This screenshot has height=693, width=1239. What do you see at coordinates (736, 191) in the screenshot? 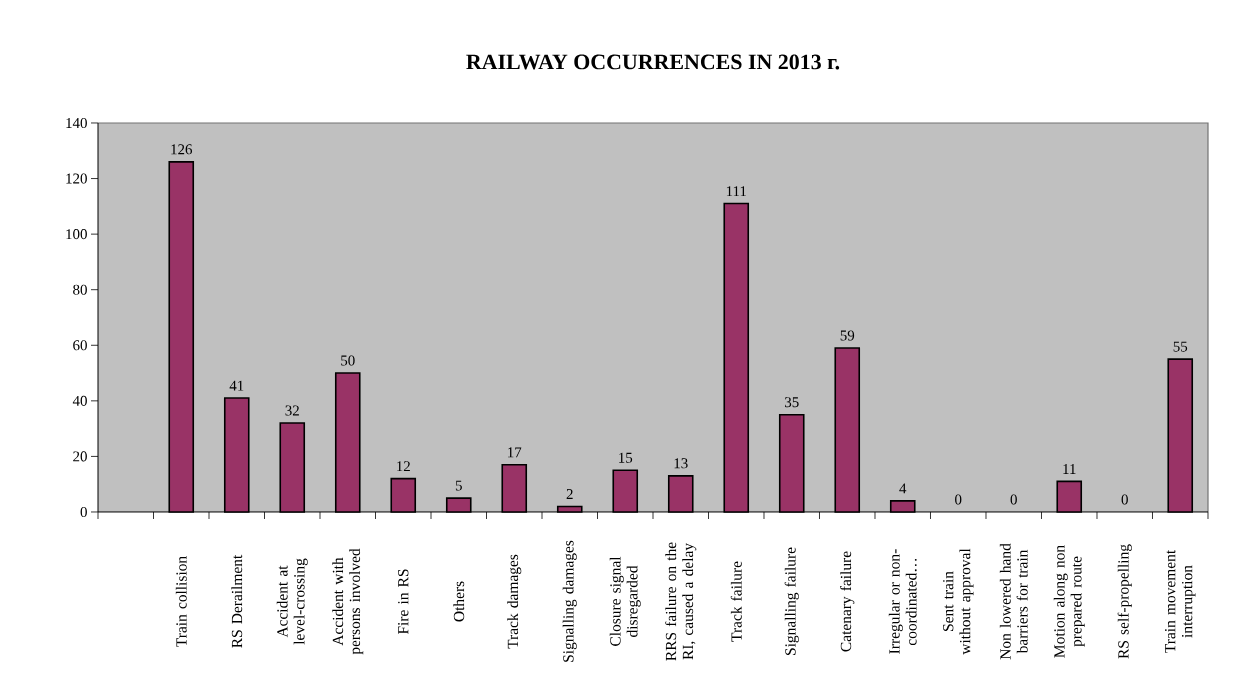
I see `data-label: 111` at bounding box center [736, 191].